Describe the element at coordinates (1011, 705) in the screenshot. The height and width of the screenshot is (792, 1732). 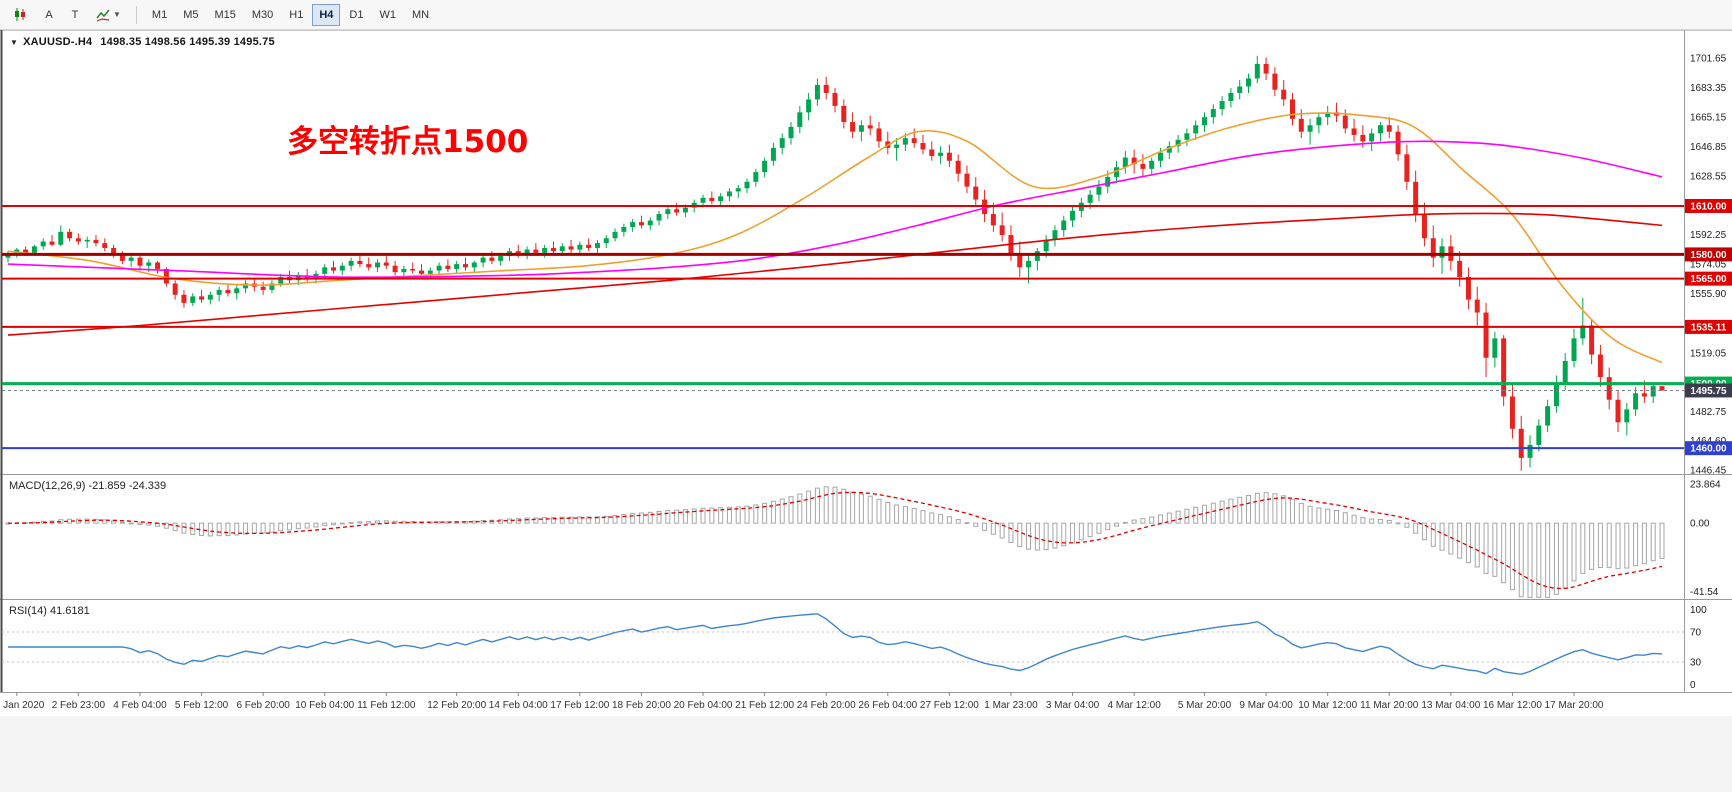
I see `time-label: 1 Mar 23:00` at that location.